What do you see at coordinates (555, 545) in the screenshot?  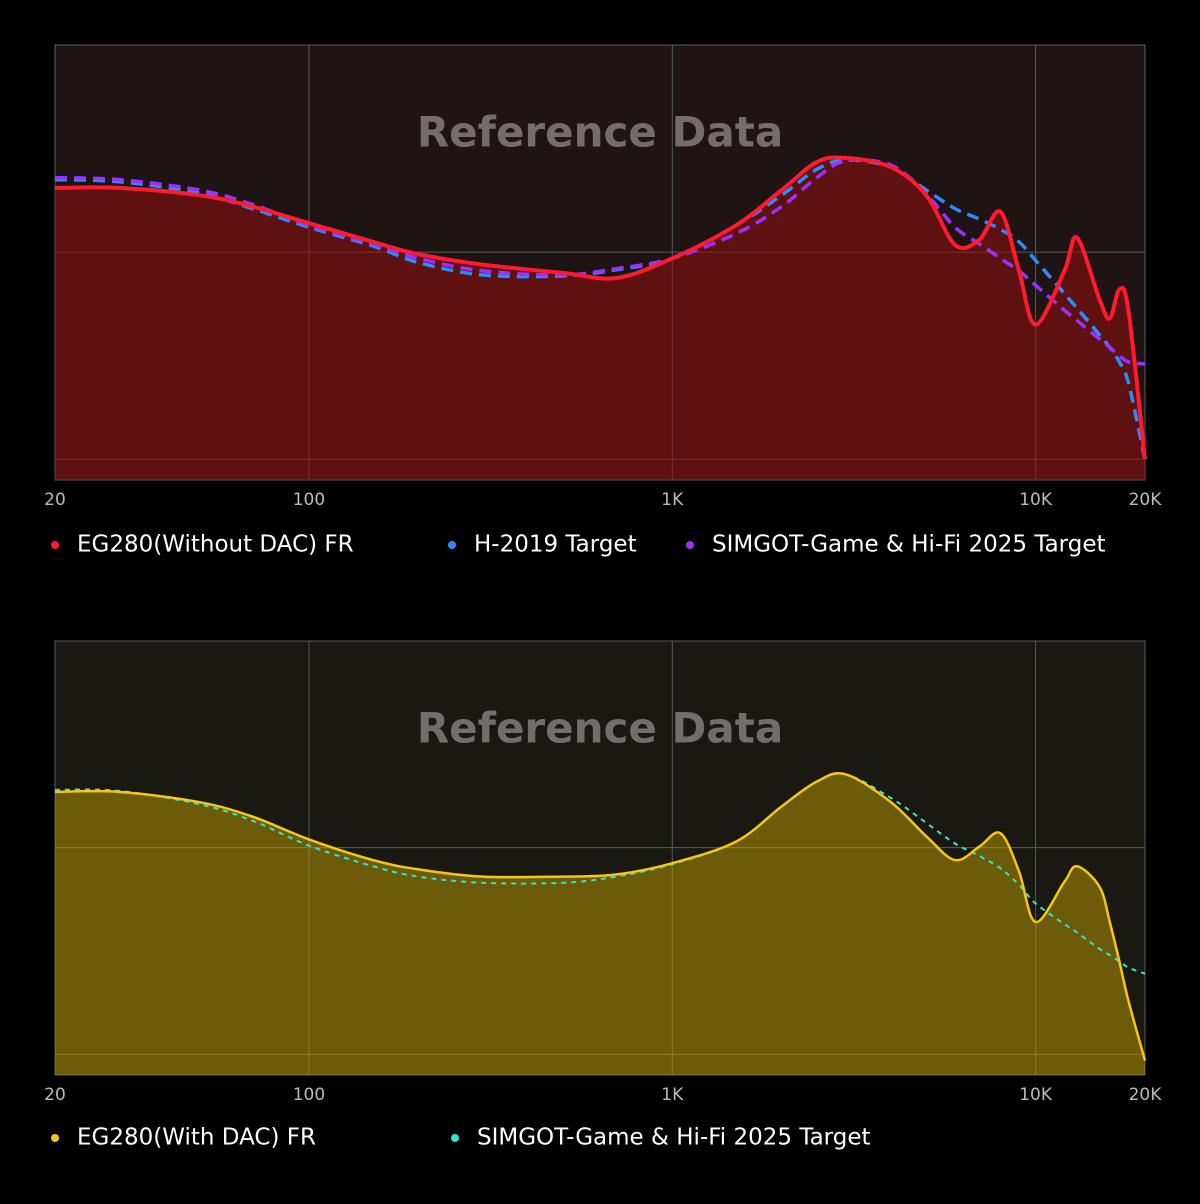 I see `legend-label: H-2019 Target` at bounding box center [555, 545].